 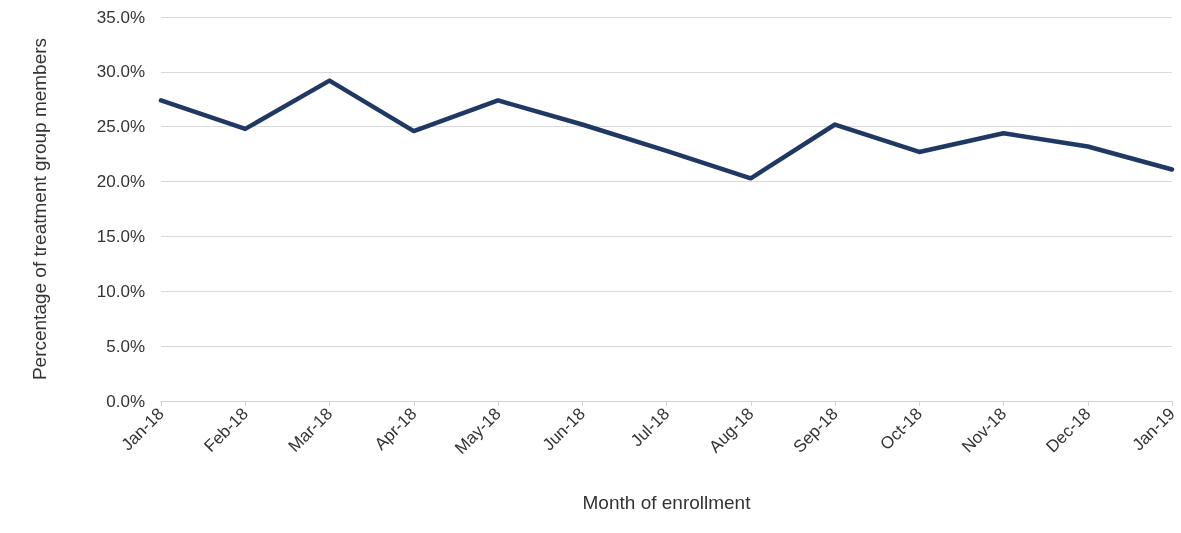 What do you see at coordinates (120, 236) in the screenshot?
I see `y-tick-label: 15.0%` at bounding box center [120, 236].